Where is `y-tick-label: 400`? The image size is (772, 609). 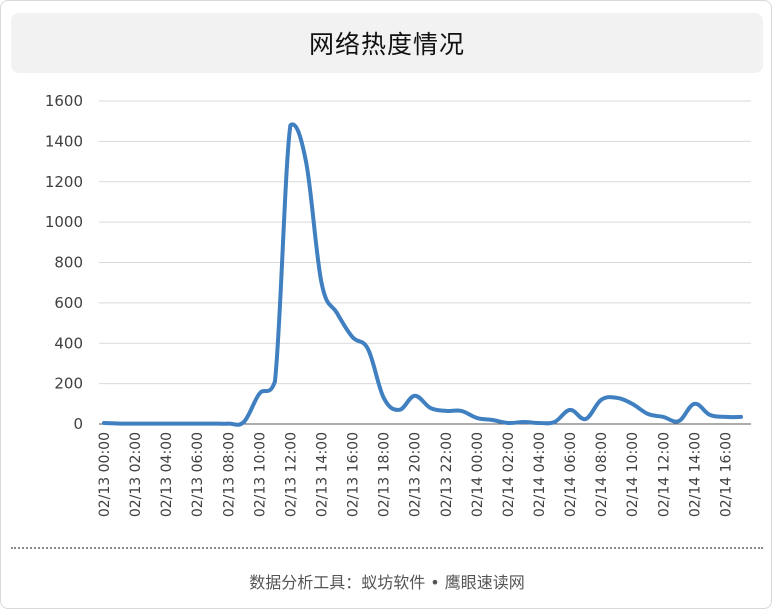
y-tick-label: 400 is located at coordinates (68, 343).